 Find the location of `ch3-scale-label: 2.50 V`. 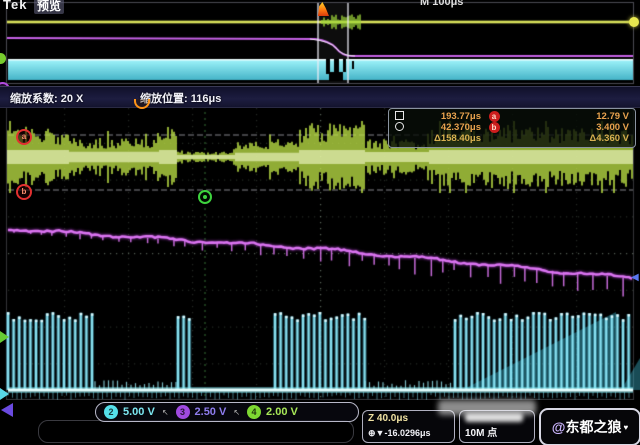

ch3-scale-label: 2.50 V is located at coordinates (210, 412).